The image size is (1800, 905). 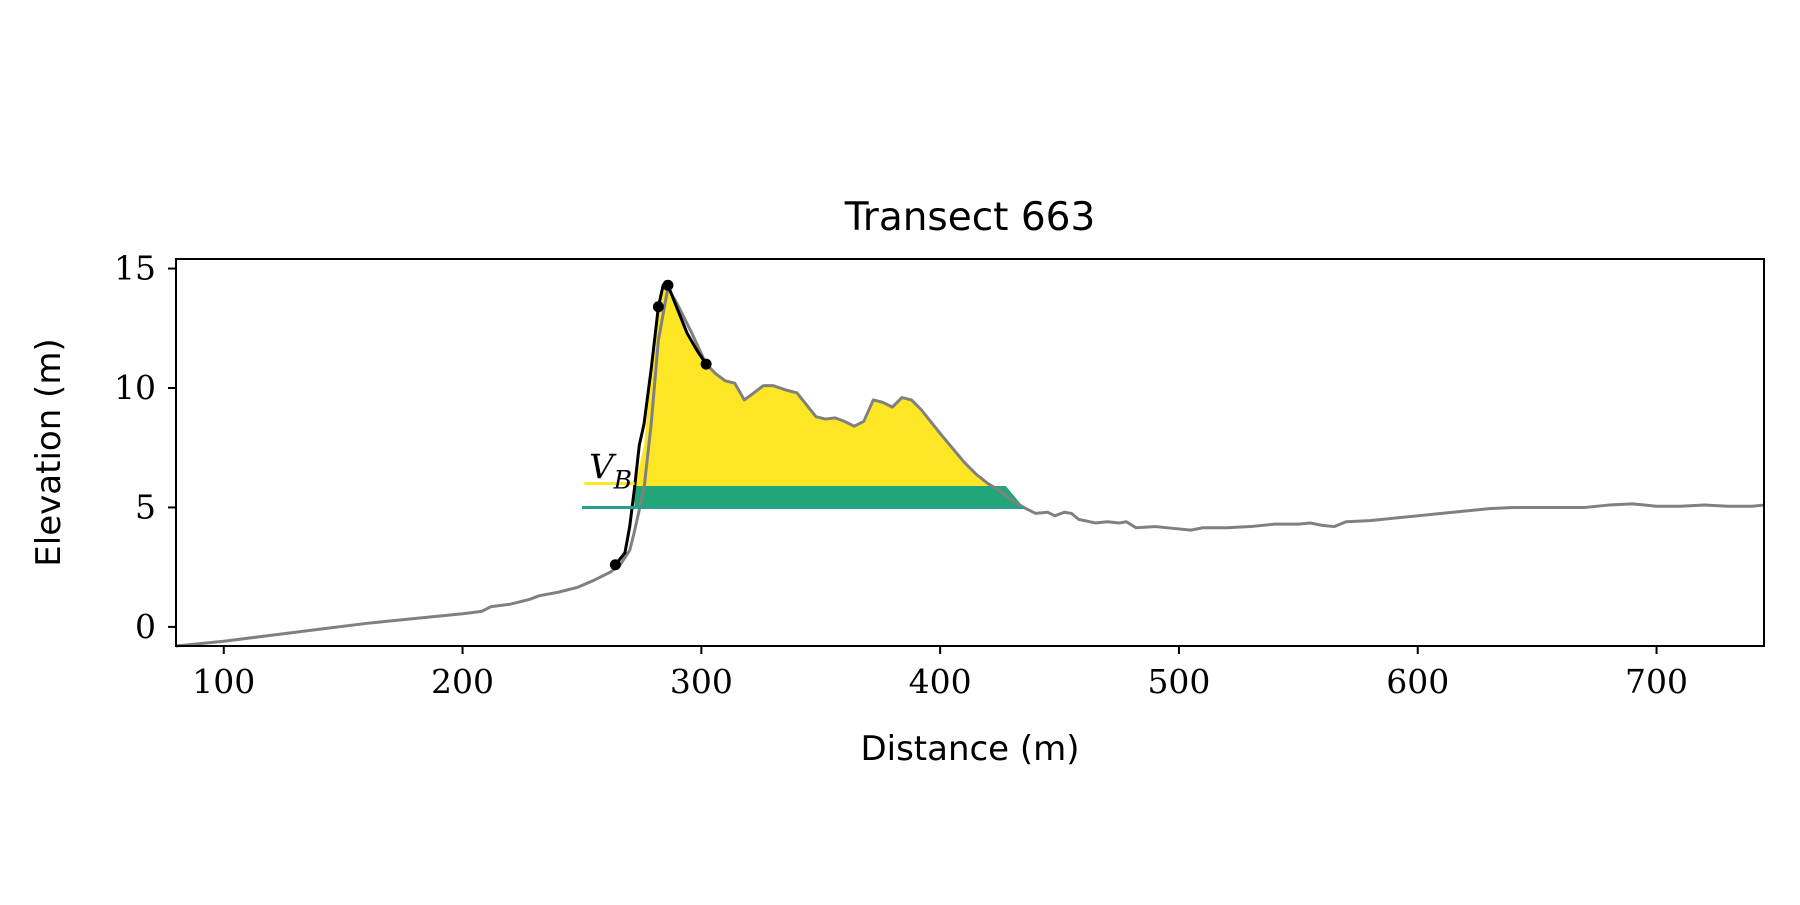 What do you see at coordinates (940, 681) in the screenshot?
I see `x-tick-label: 400` at bounding box center [940, 681].